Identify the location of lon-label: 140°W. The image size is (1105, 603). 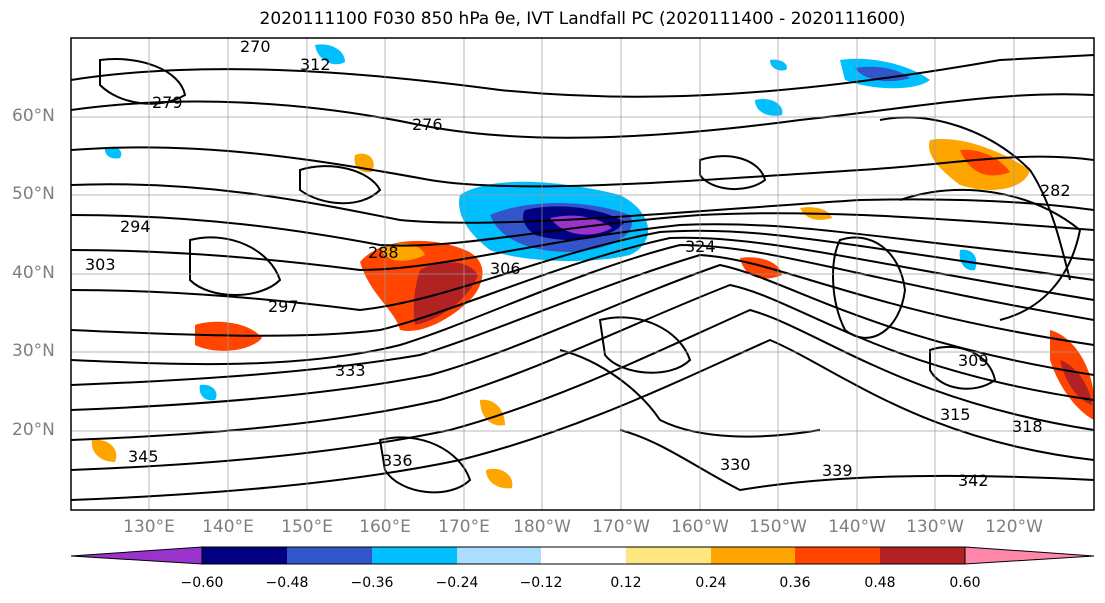
(857, 527).